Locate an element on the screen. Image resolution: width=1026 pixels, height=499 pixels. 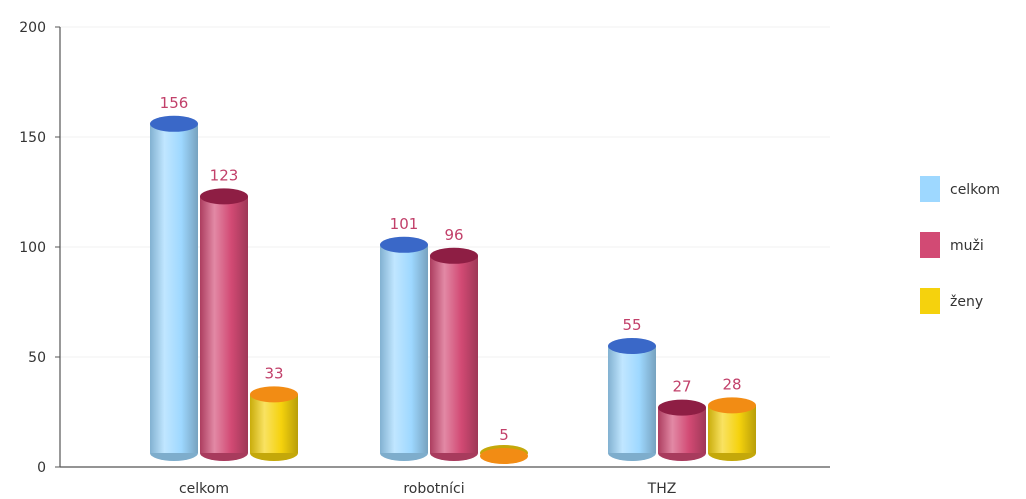
category-labels: celkom robotníci THZ is located at coordinates (427, 489).